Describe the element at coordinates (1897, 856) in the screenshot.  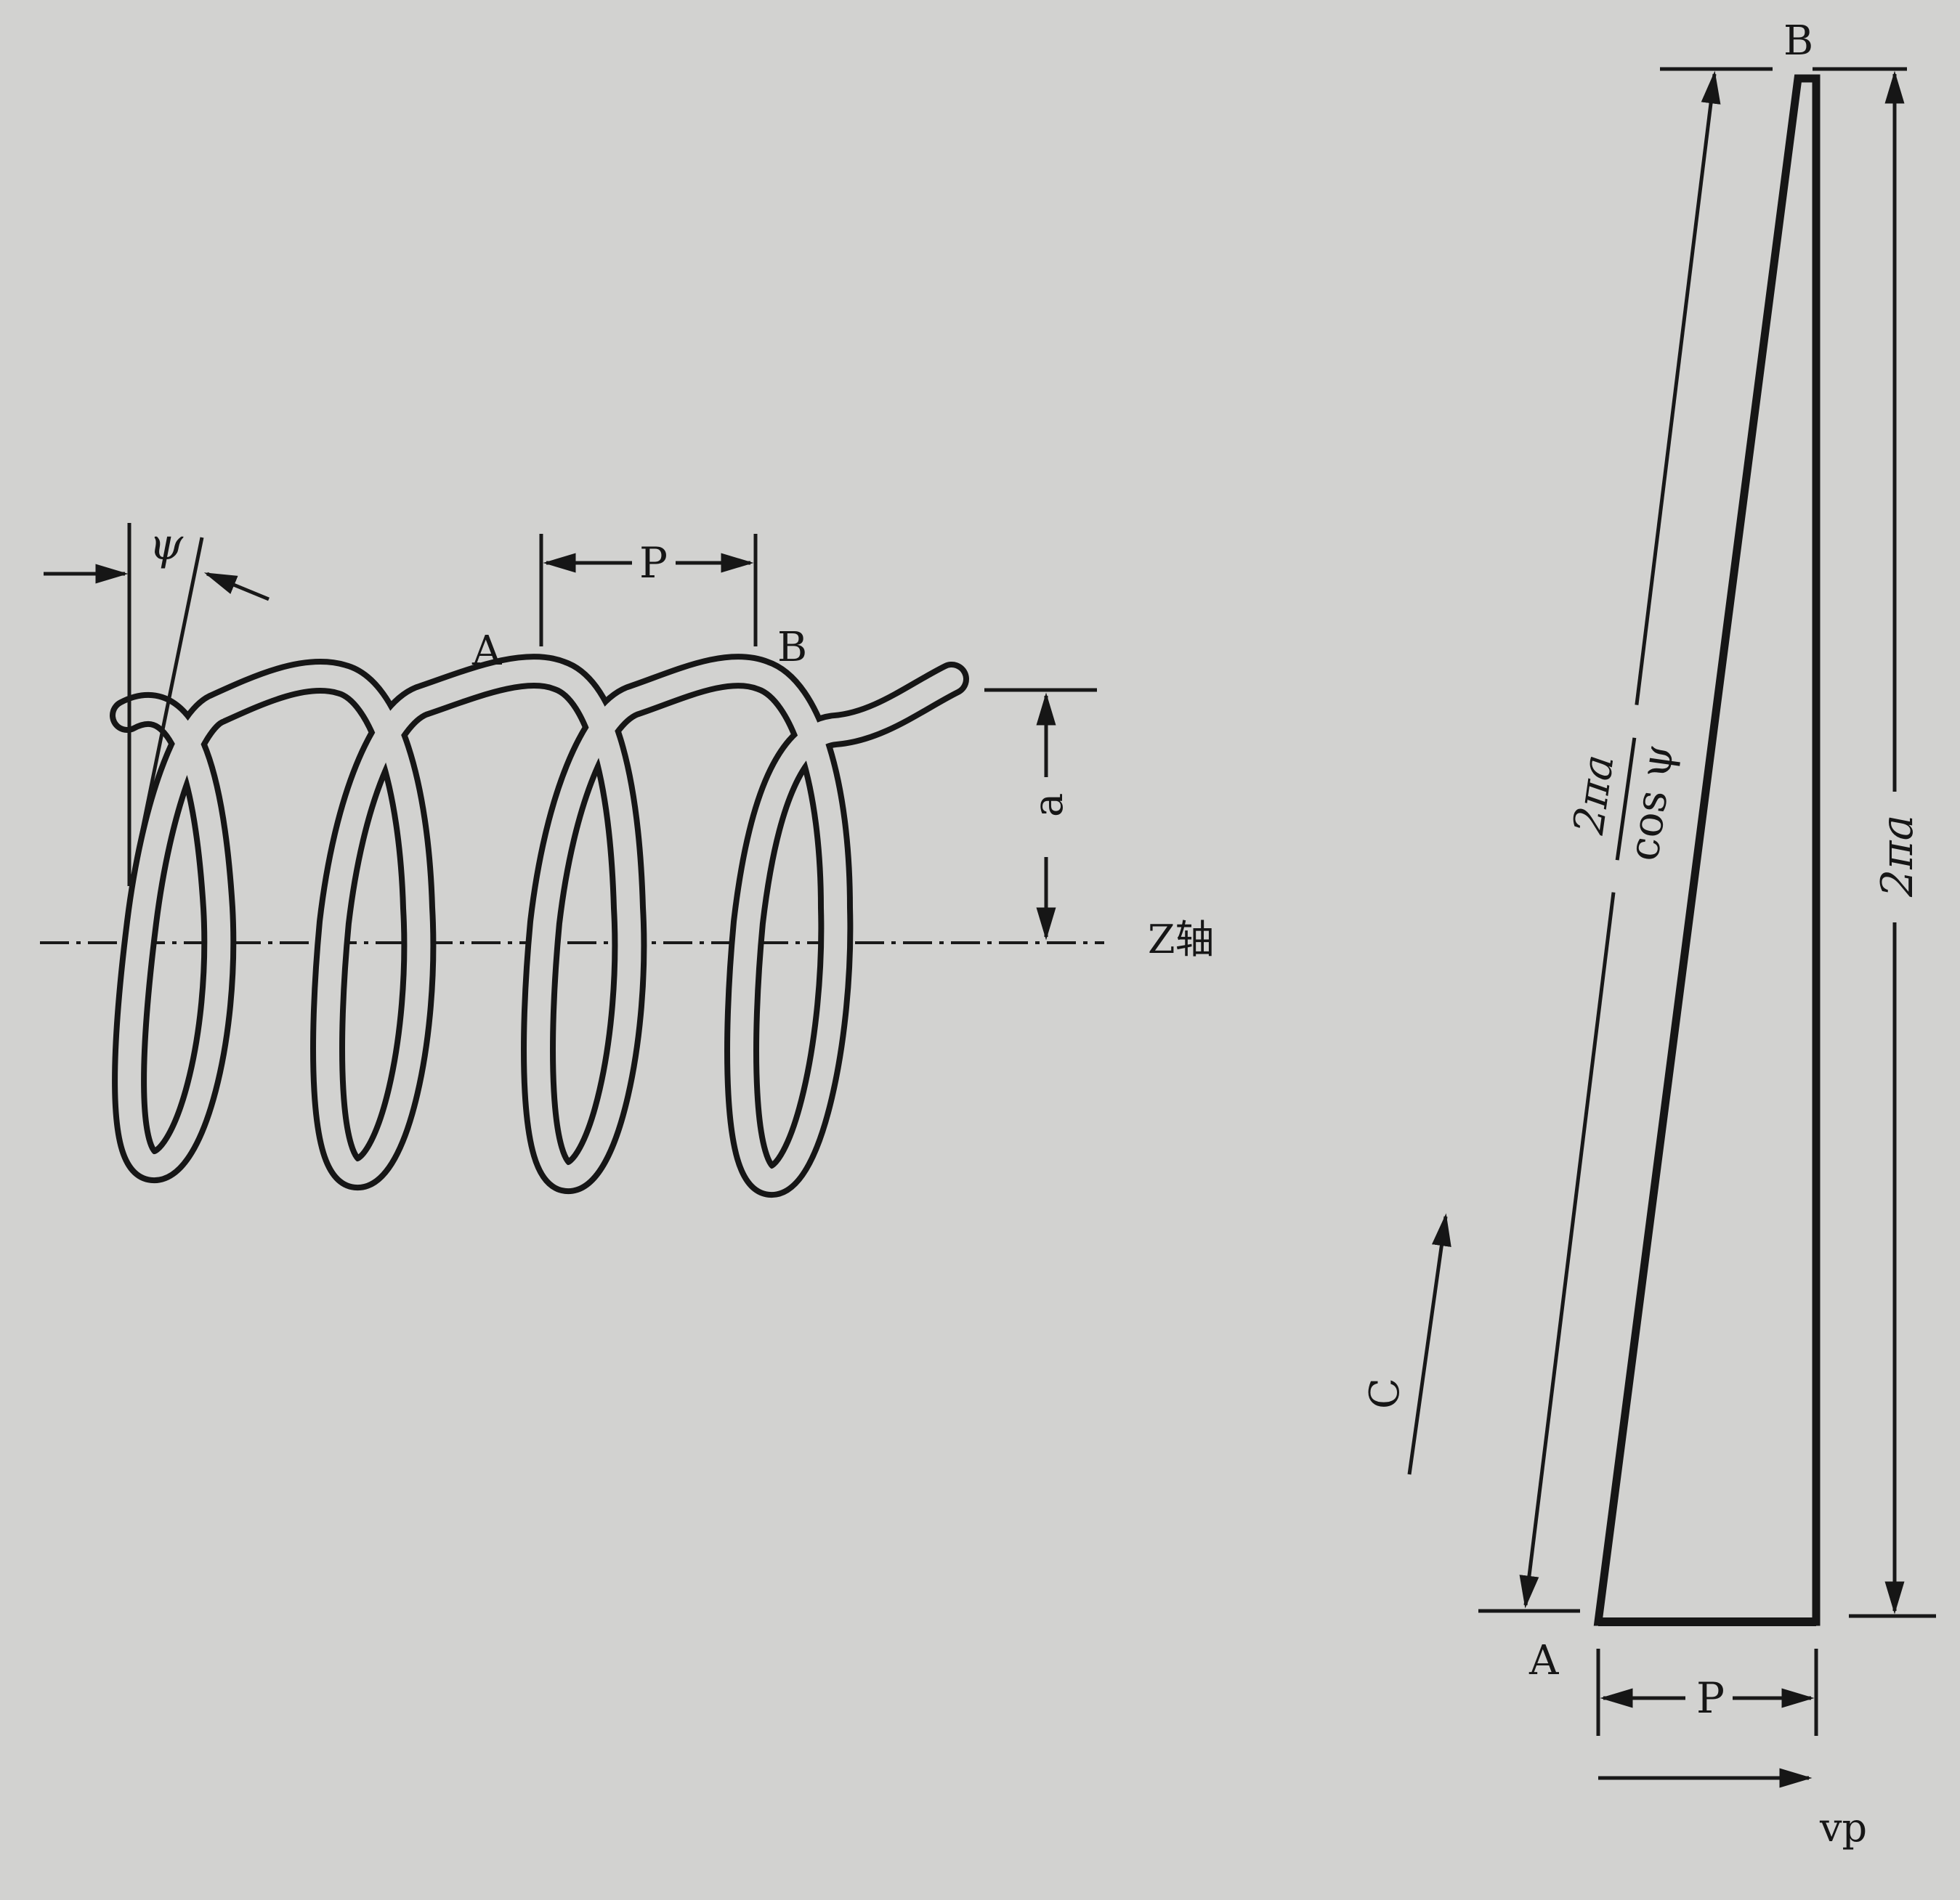
I see `side-label: 2πa` at that location.